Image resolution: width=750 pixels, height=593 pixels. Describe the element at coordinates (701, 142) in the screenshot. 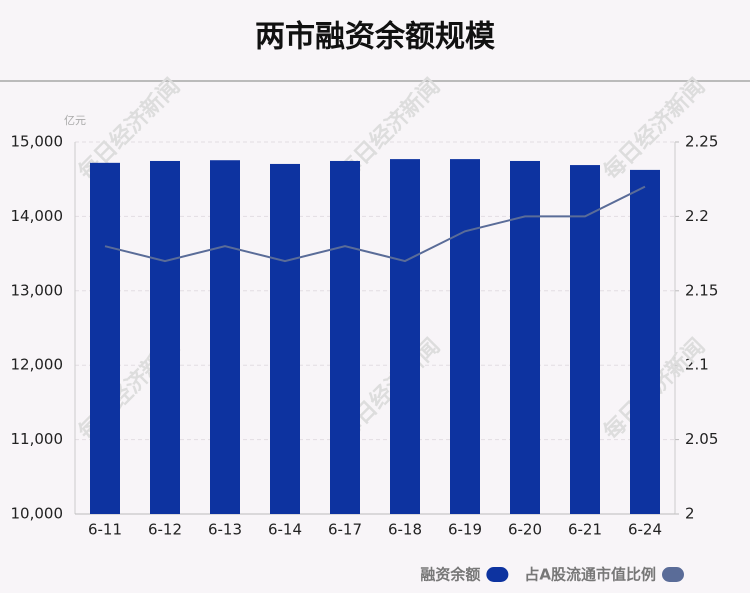

I see `y2-tick-label: 2.25` at that location.